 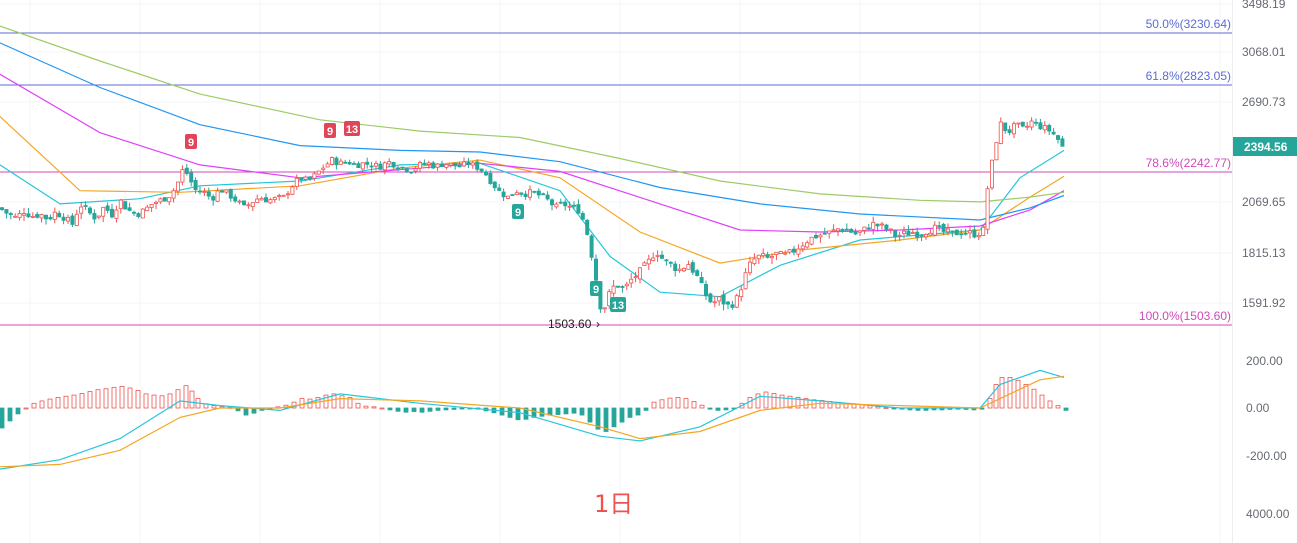 What do you see at coordinates (1188, 24) in the screenshot?
I see `fib-level-label: 50.0%(3230.64)` at bounding box center [1188, 24].